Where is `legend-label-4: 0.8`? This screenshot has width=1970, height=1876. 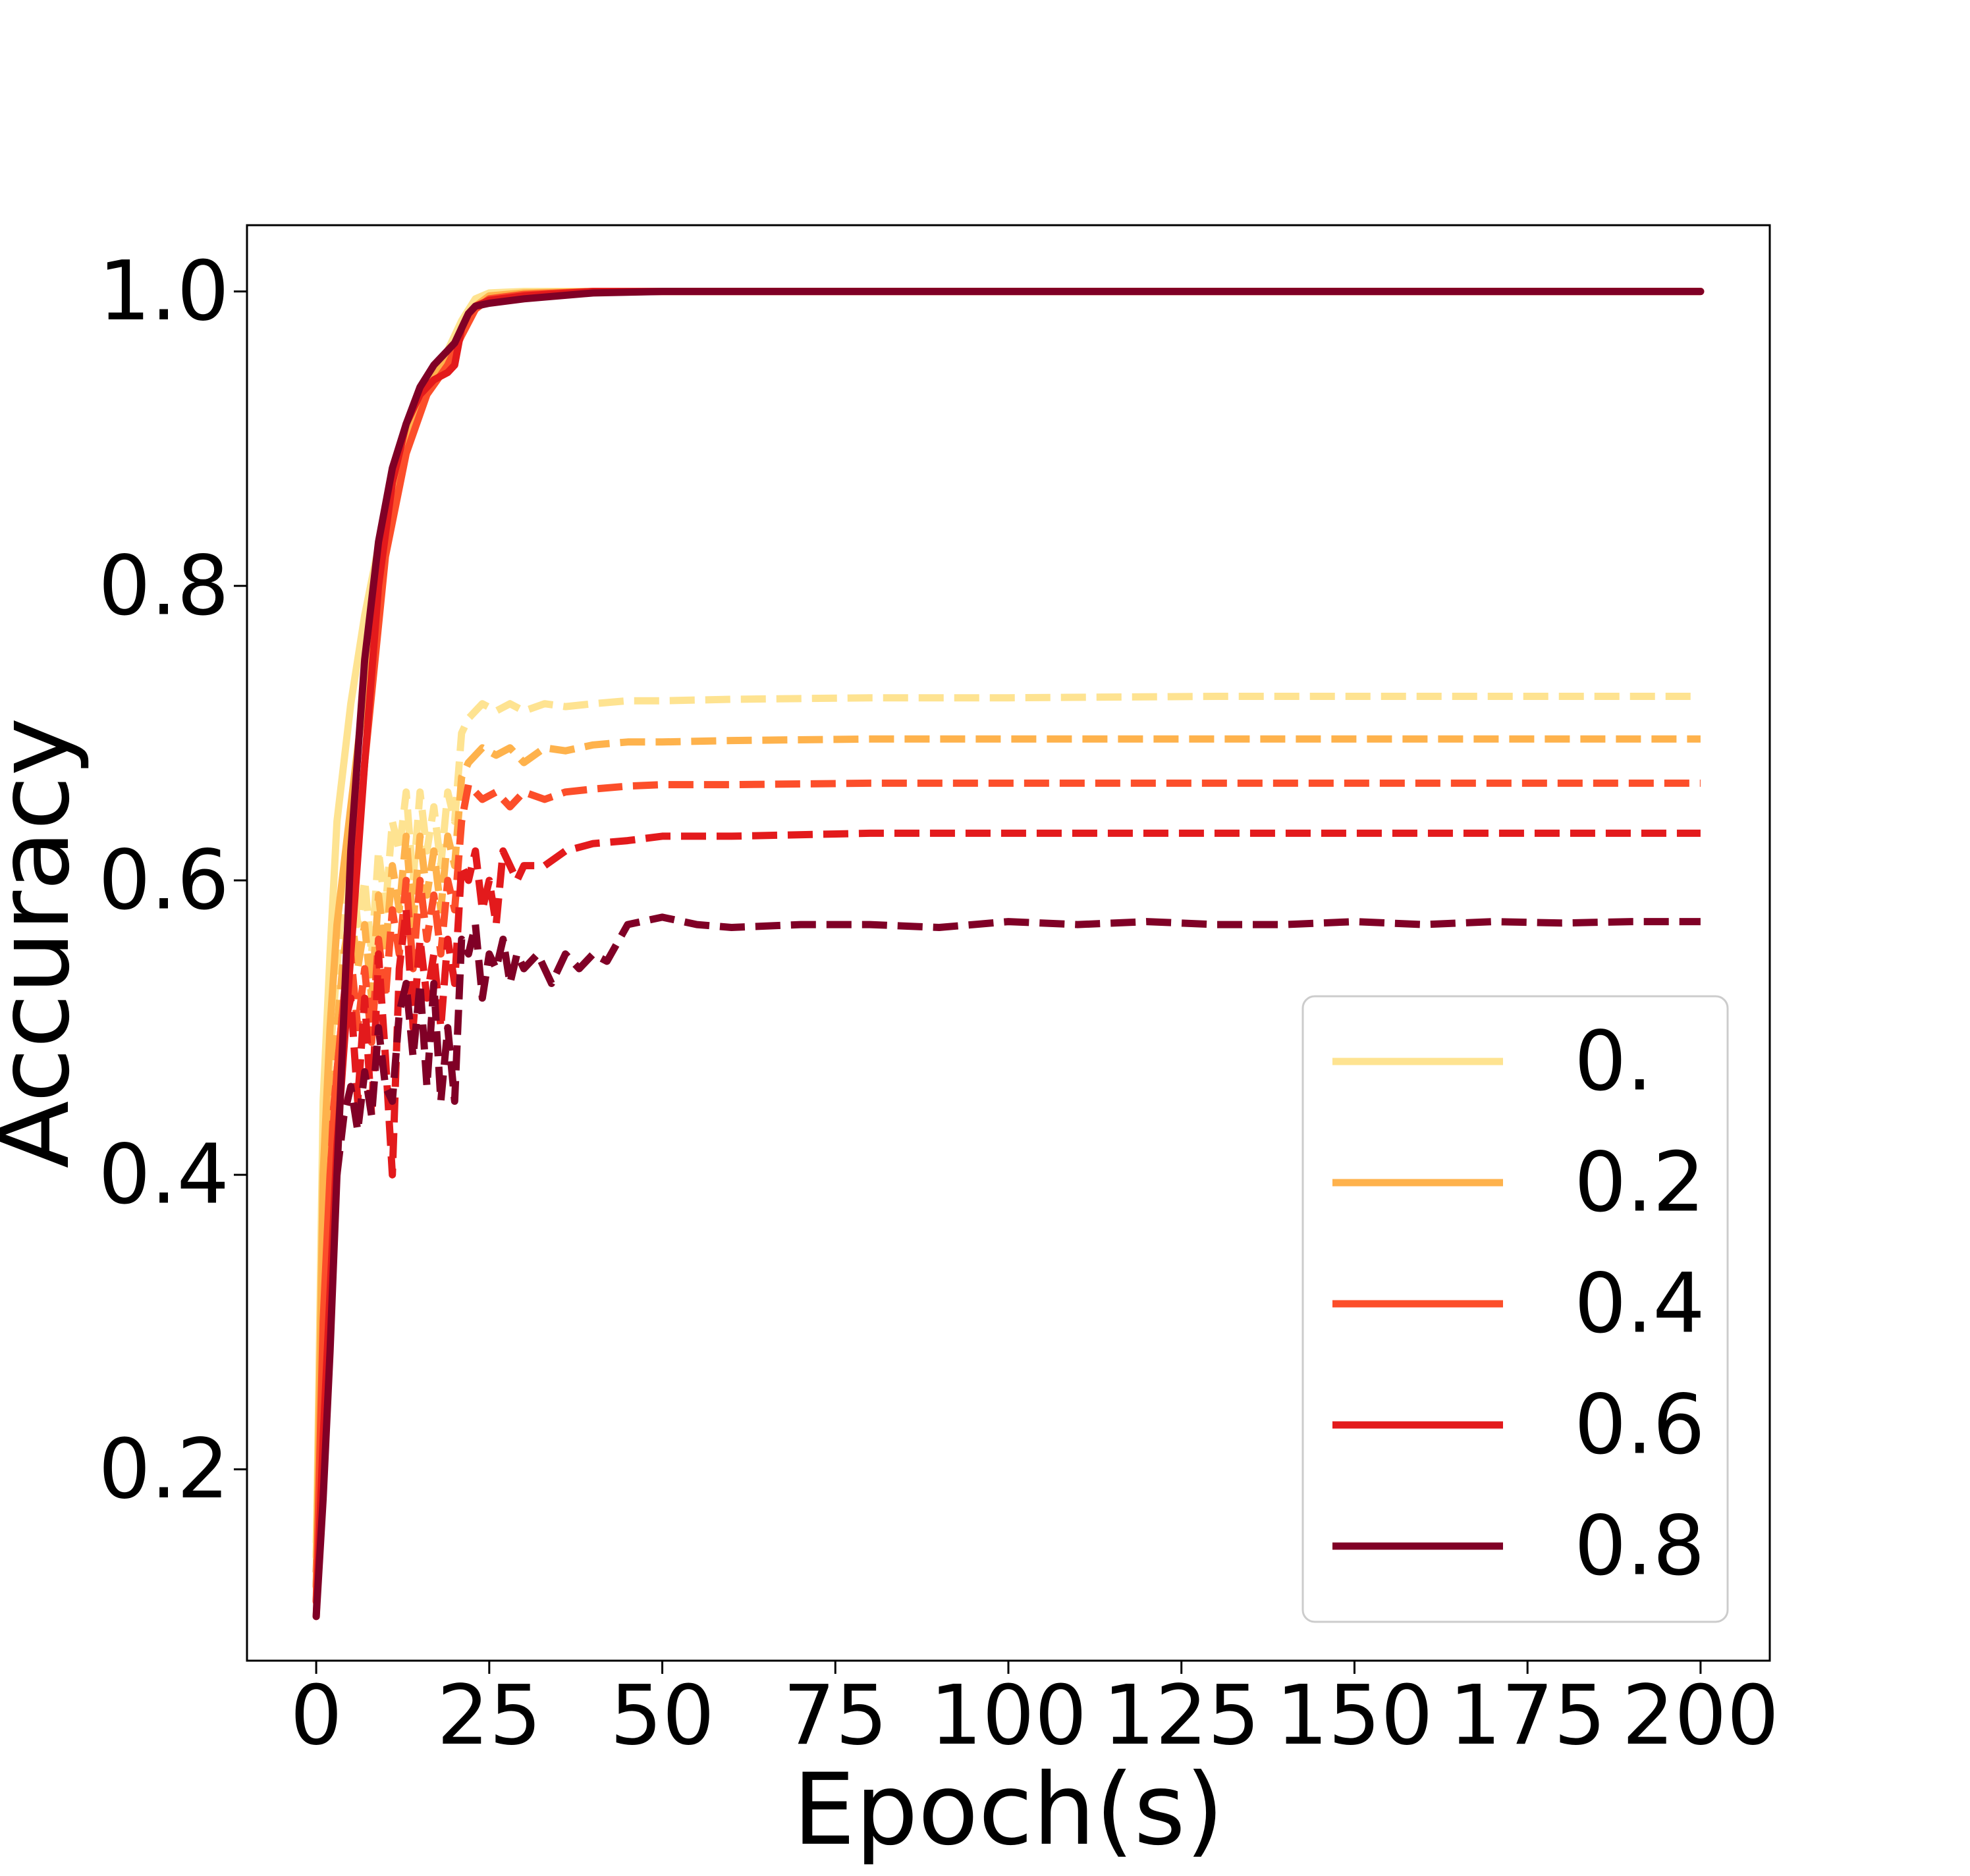 legend-label-4: 0.8 is located at coordinates (1639, 1546).